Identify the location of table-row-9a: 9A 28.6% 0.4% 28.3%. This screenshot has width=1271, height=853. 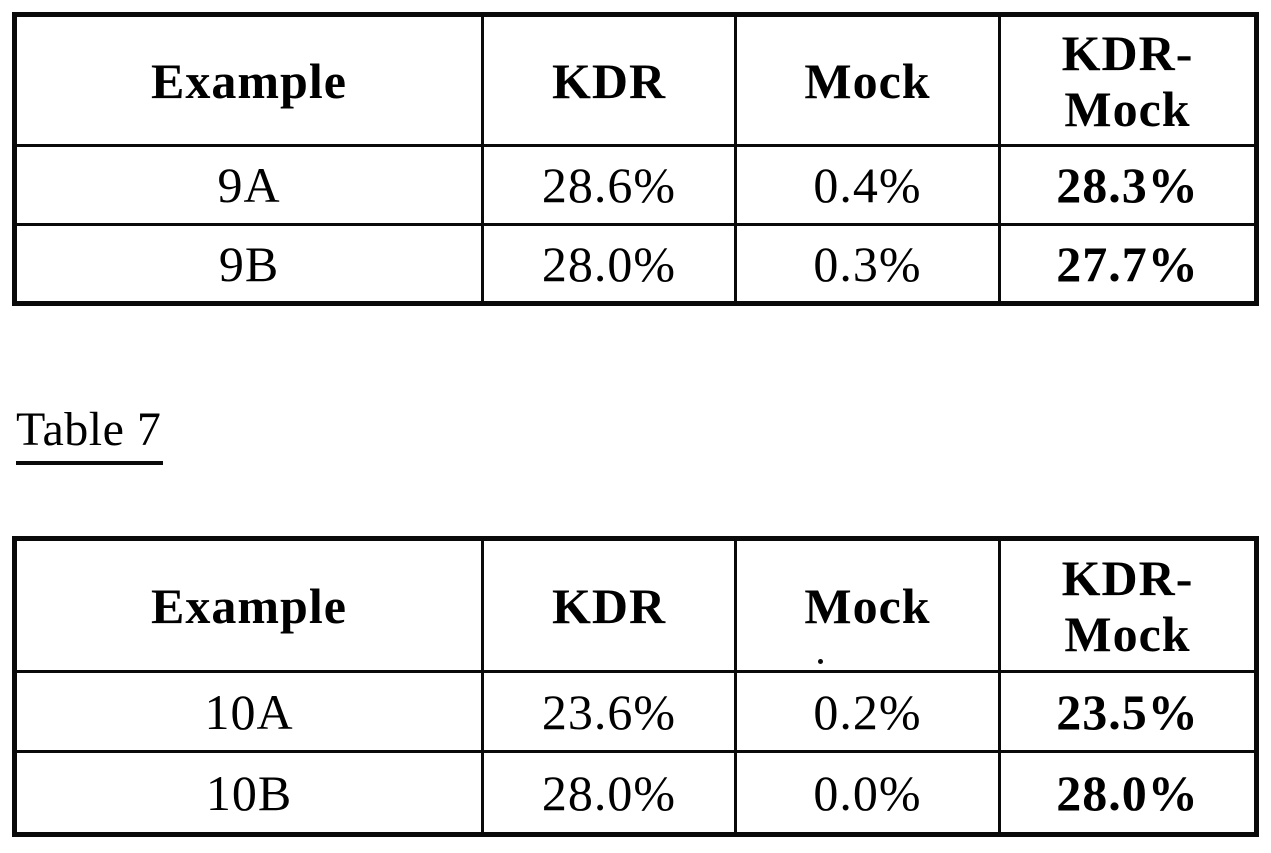
(635, 185).